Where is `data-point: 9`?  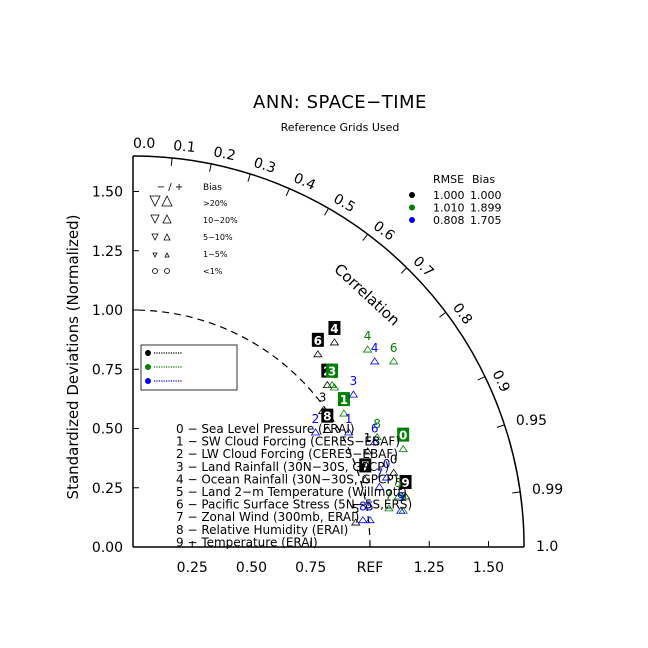
data-point: 9 is located at coordinates (405, 487).